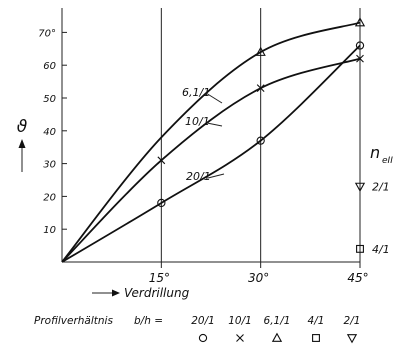  I want to click on ytick-label-10: 10, so click(49, 230).